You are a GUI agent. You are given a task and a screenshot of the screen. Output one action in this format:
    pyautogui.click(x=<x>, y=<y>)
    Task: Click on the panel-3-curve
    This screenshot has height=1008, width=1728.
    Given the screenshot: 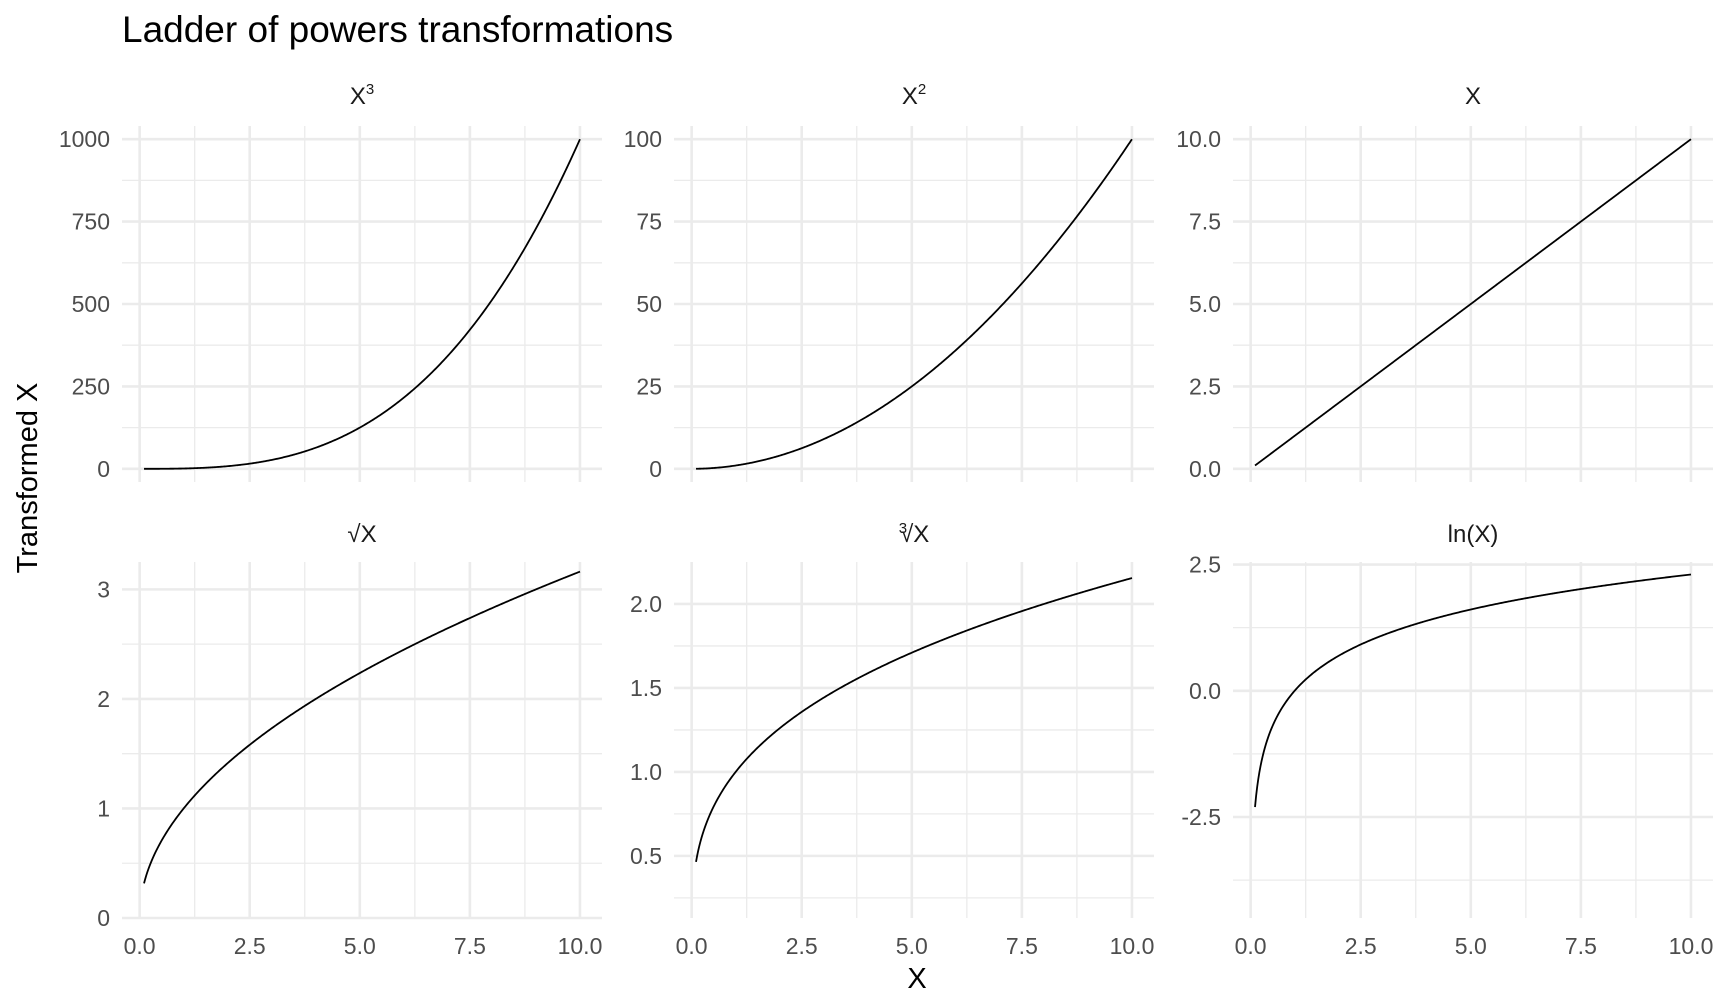 What is the action you would take?
    pyautogui.click(x=1473, y=302)
    